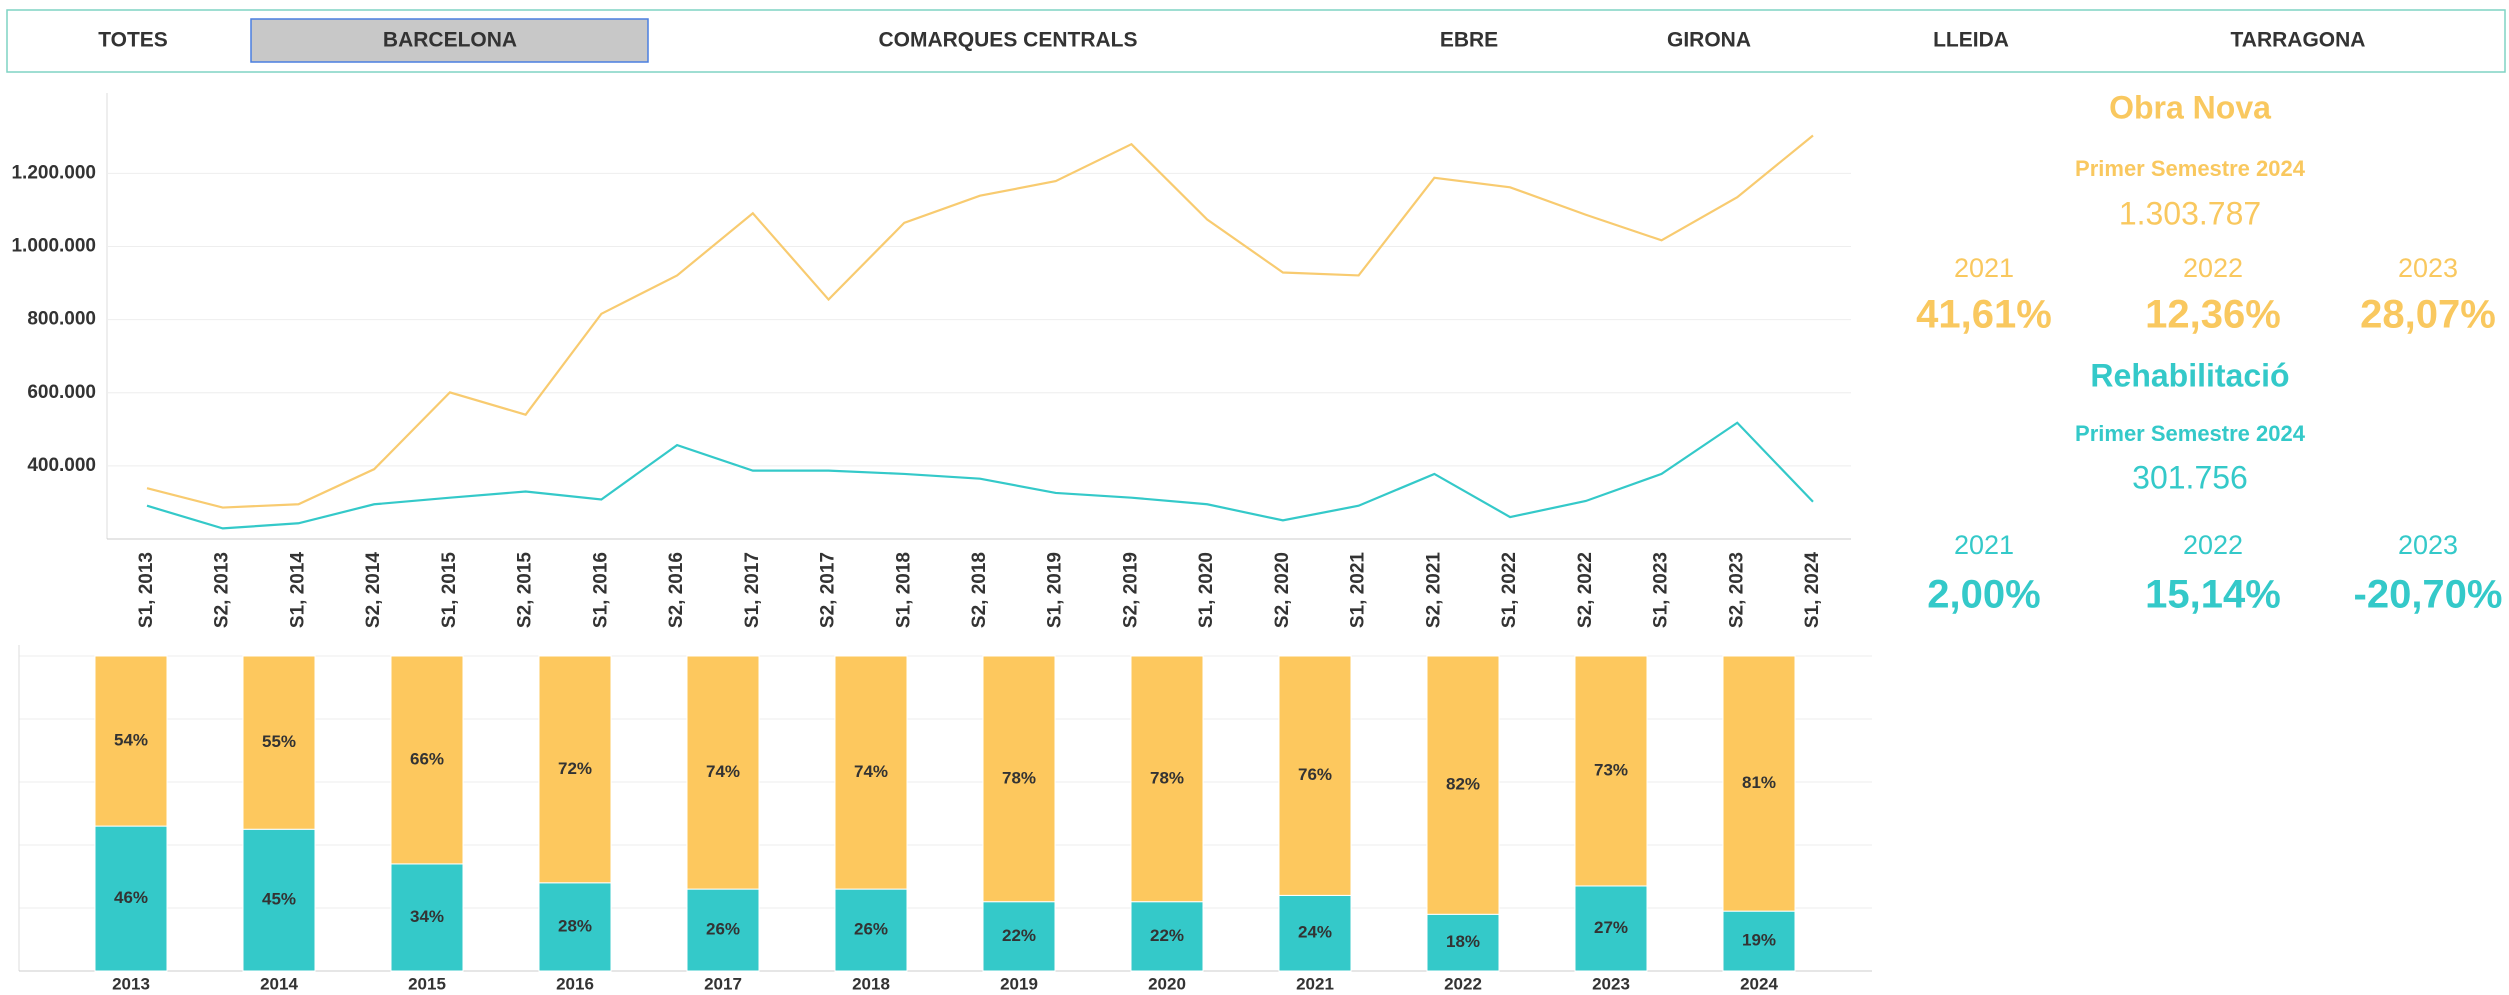 Image resolution: width=2509 pixels, height=995 pixels. I want to click on value-label: 45%, so click(279, 899).